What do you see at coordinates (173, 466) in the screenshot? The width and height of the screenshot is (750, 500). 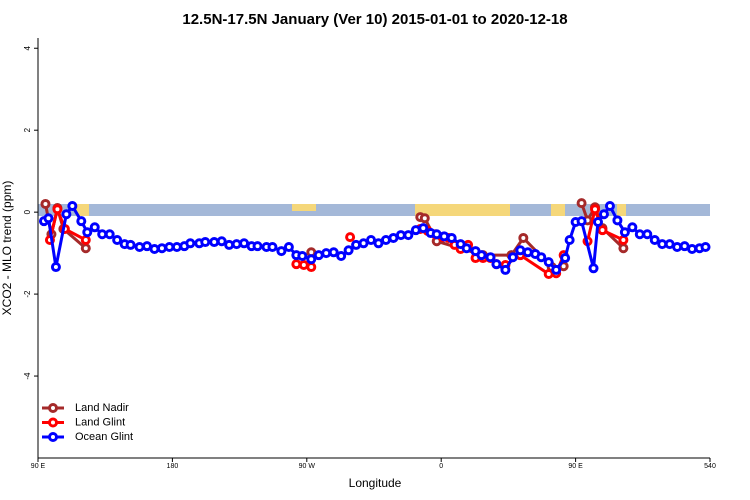 I see `x-tick-label: 180` at bounding box center [173, 466].